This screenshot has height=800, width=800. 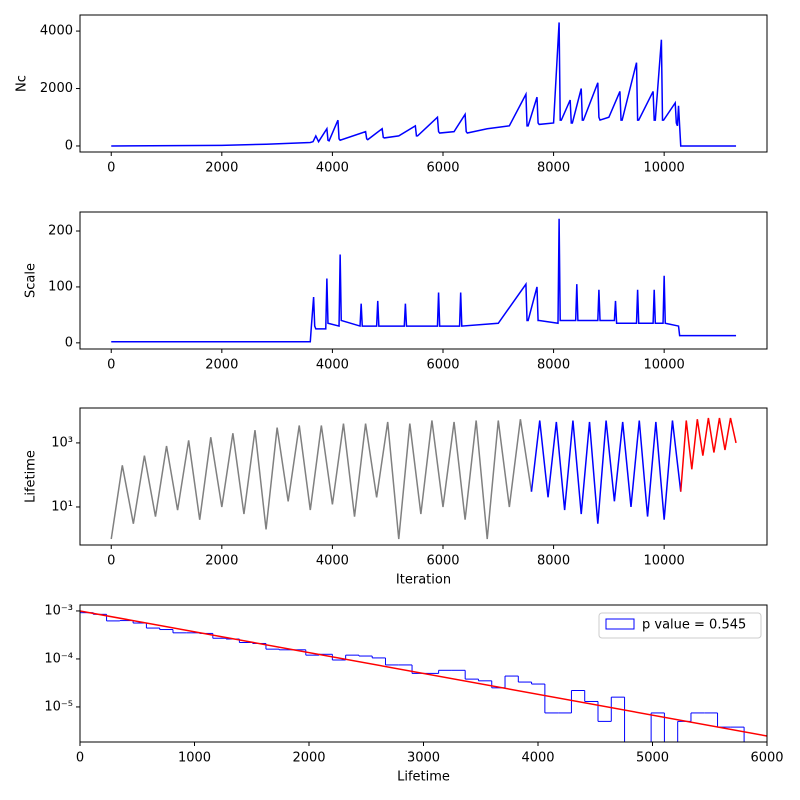 What do you see at coordinates (62, 442) in the screenshot?
I see `y-tick-label: 10³` at bounding box center [62, 442].